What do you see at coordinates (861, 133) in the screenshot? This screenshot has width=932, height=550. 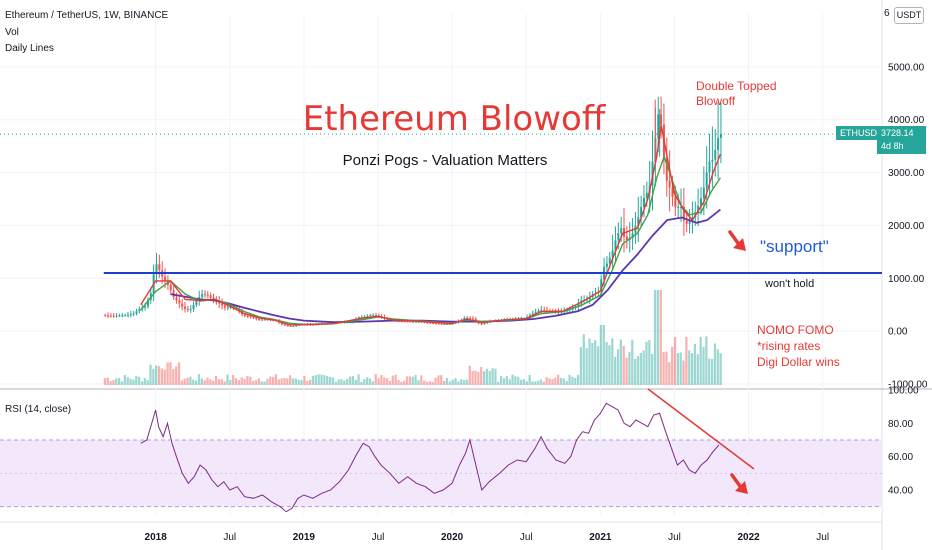 I see `symbol-price-tag: ETHUSDT` at bounding box center [861, 133].